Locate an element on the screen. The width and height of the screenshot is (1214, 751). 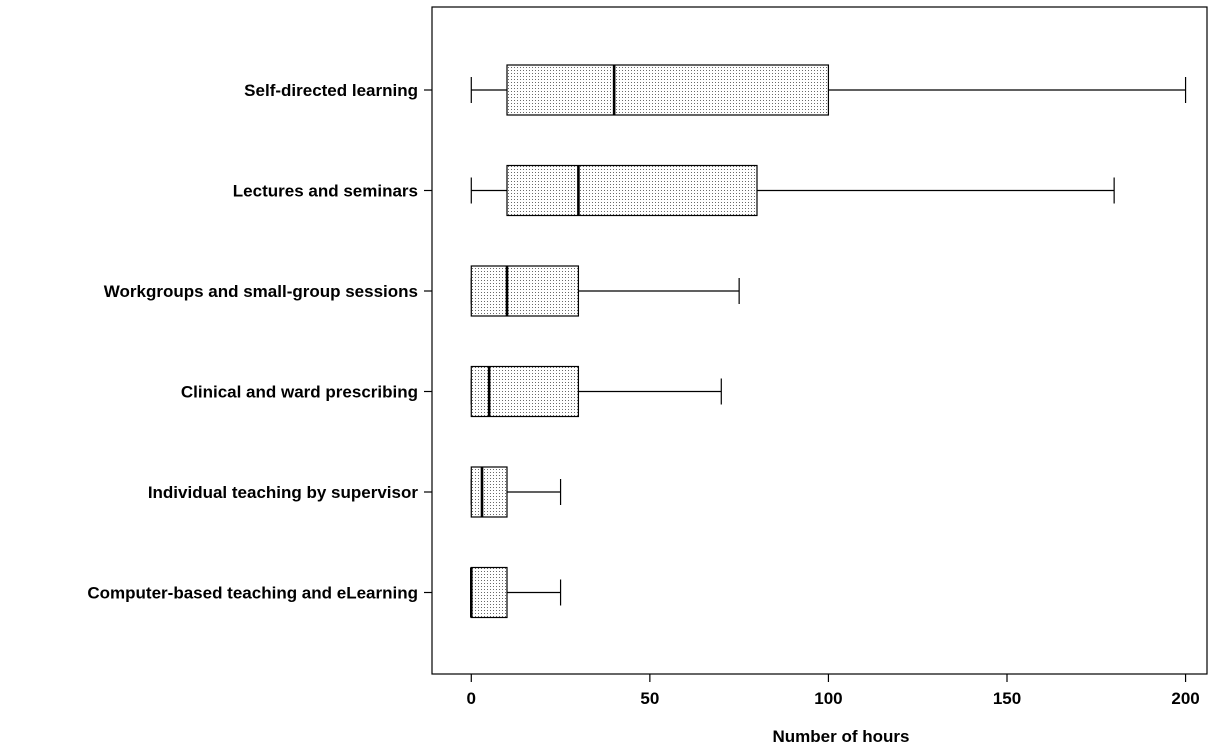
category-label: Clinical and ward prescribing is located at coordinates (299, 392).